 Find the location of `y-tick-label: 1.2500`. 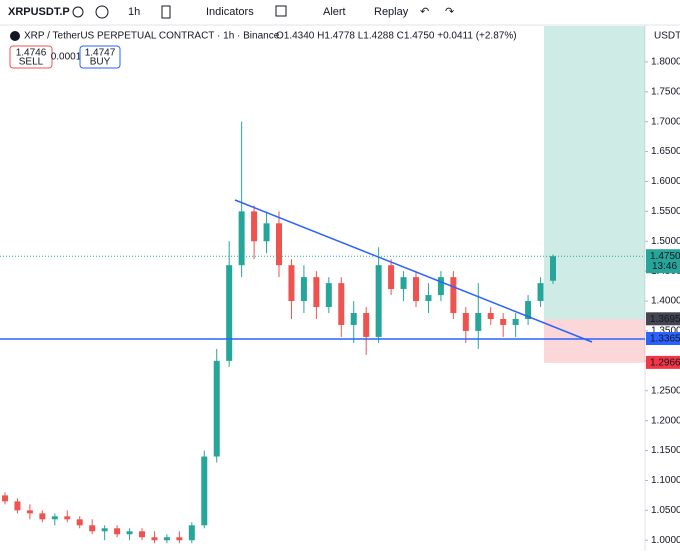

y-tick-label: 1.2500 is located at coordinates (665, 390).